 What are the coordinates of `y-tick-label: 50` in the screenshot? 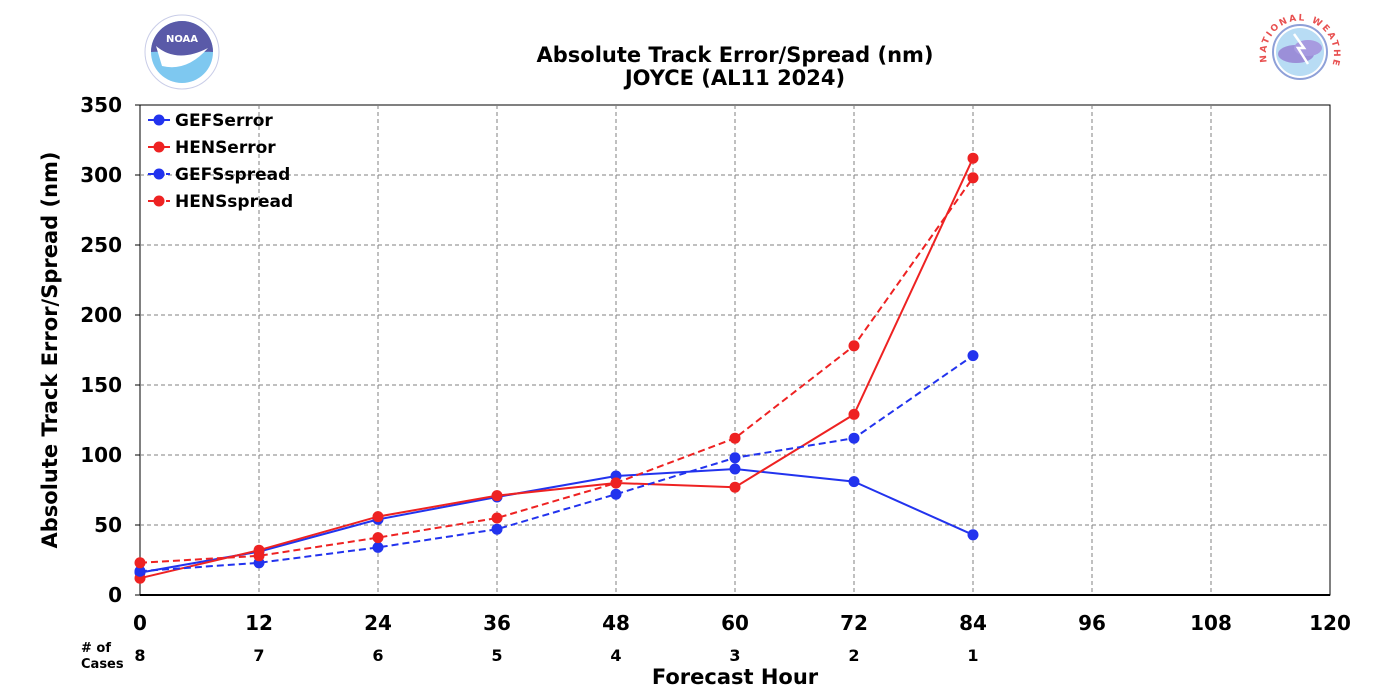 It's located at (108, 525).